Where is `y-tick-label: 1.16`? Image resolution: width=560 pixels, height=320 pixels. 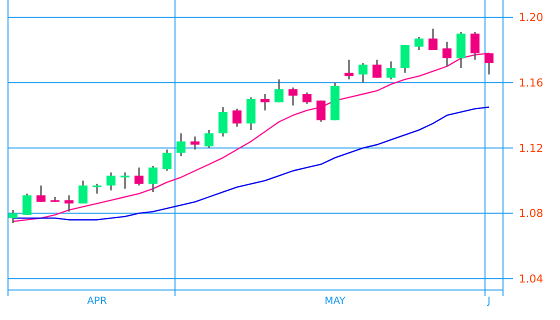 y-tick-label: 1.16 is located at coordinates (531, 83).